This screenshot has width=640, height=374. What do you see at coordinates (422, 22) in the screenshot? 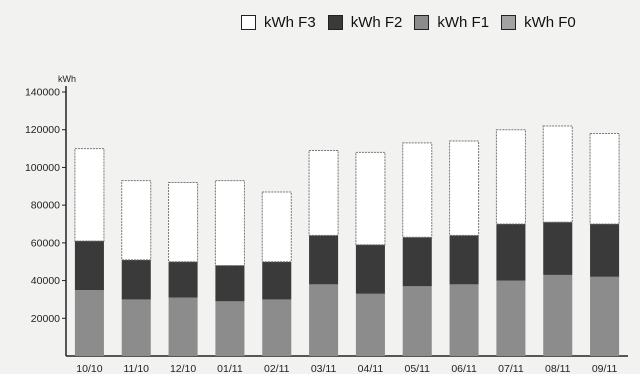
I see `legend-swatch-f1` at bounding box center [422, 22].